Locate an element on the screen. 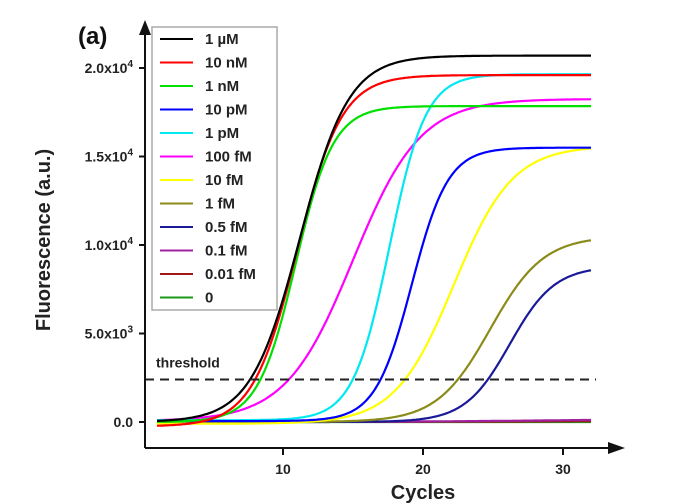  x-tick-label: 30 is located at coordinates (563, 469).